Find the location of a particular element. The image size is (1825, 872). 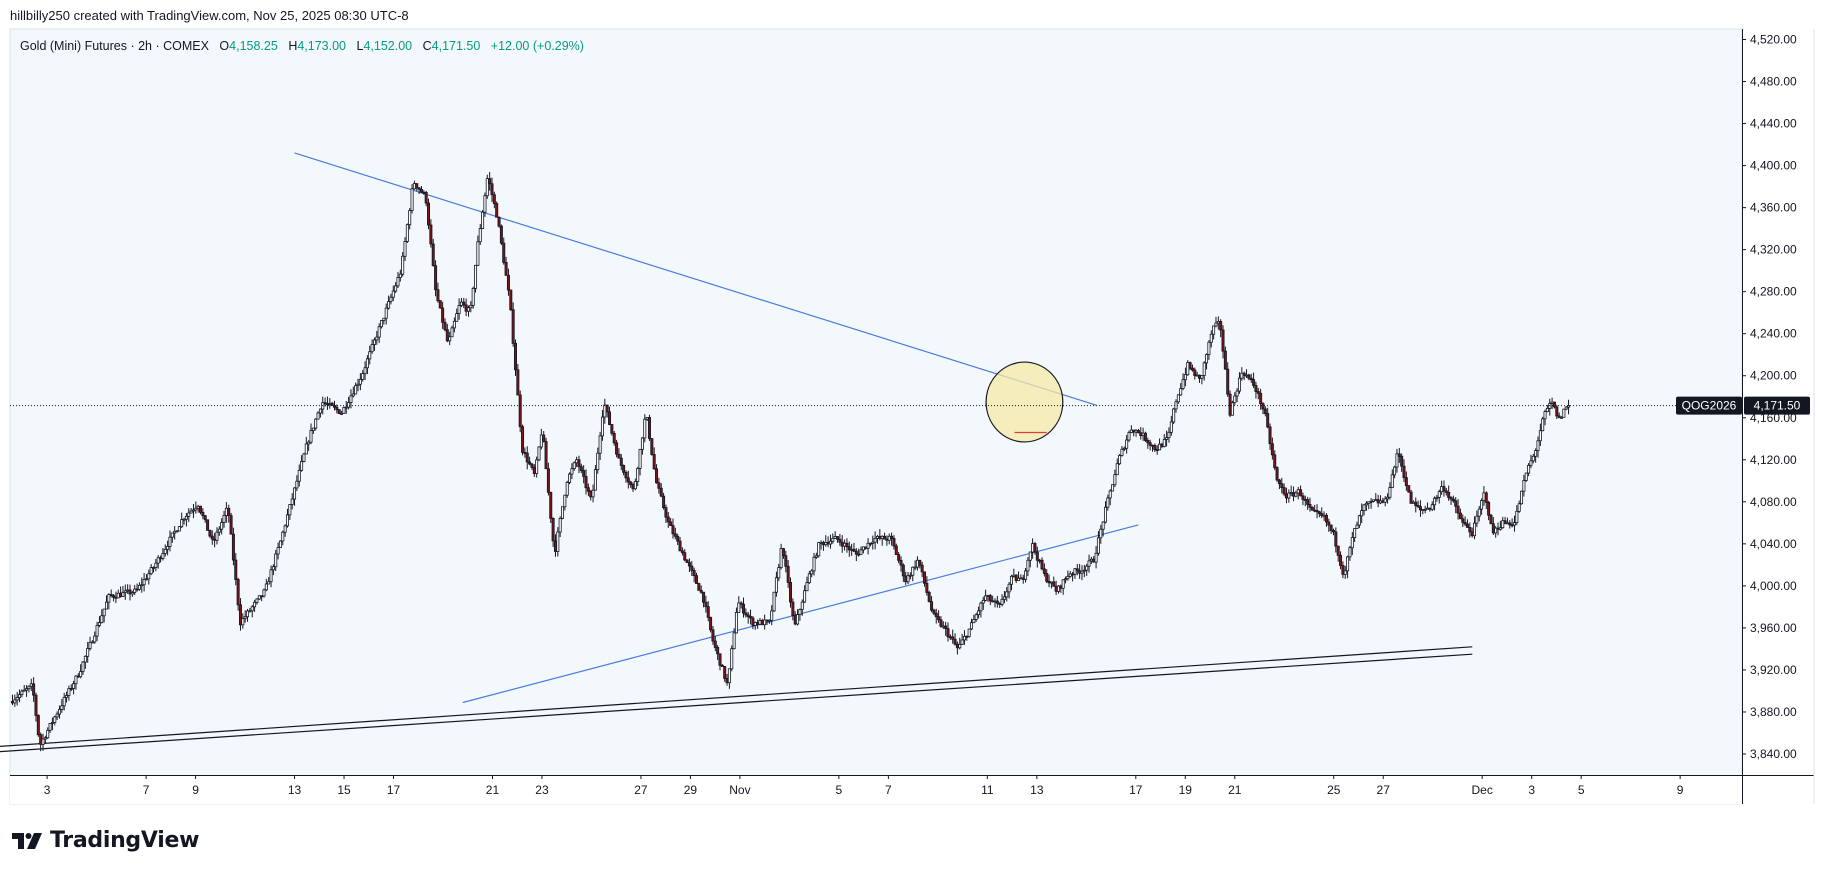

tradingview-footer: TradingView is located at coordinates (105, 840).